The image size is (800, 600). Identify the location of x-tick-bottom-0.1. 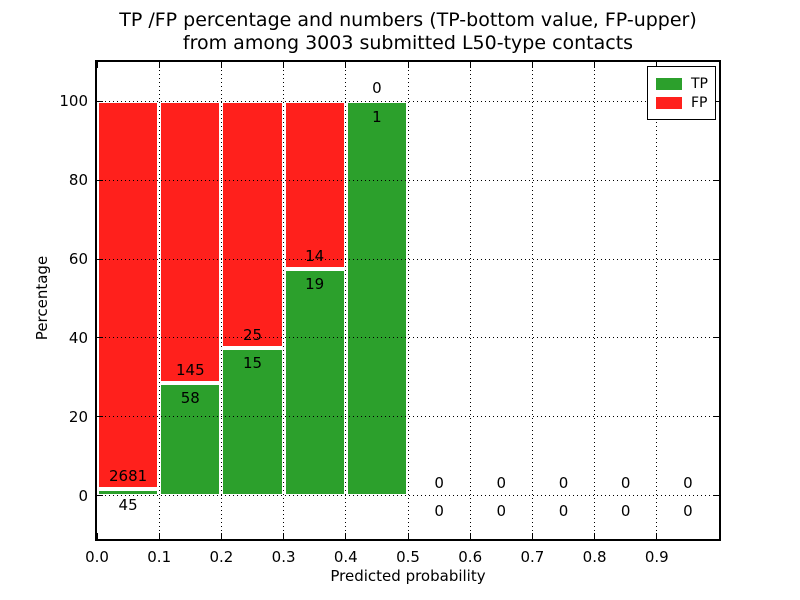
(159, 536).